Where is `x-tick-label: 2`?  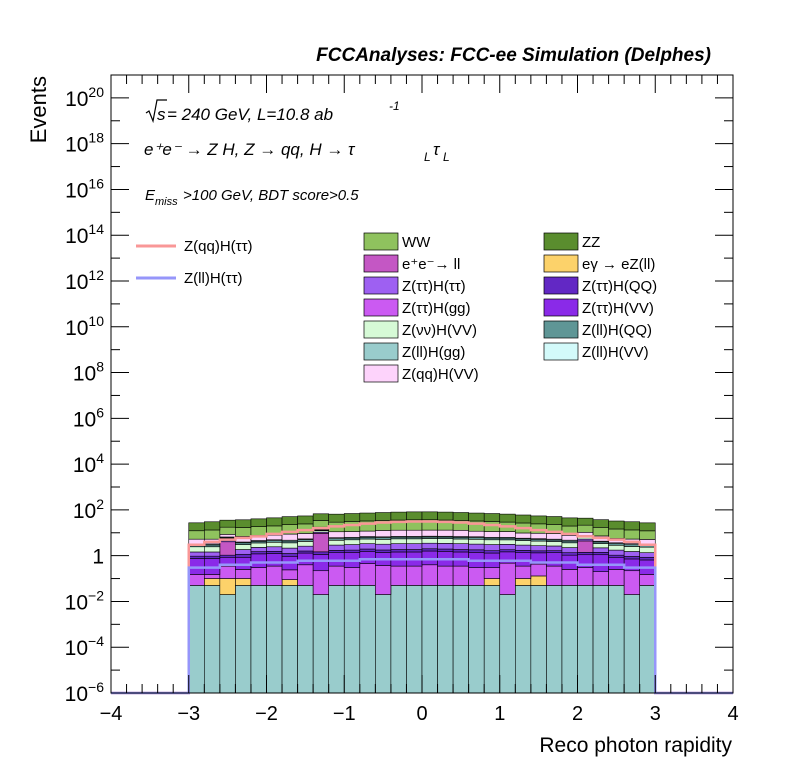 x-tick-label: 2 is located at coordinates (577, 714).